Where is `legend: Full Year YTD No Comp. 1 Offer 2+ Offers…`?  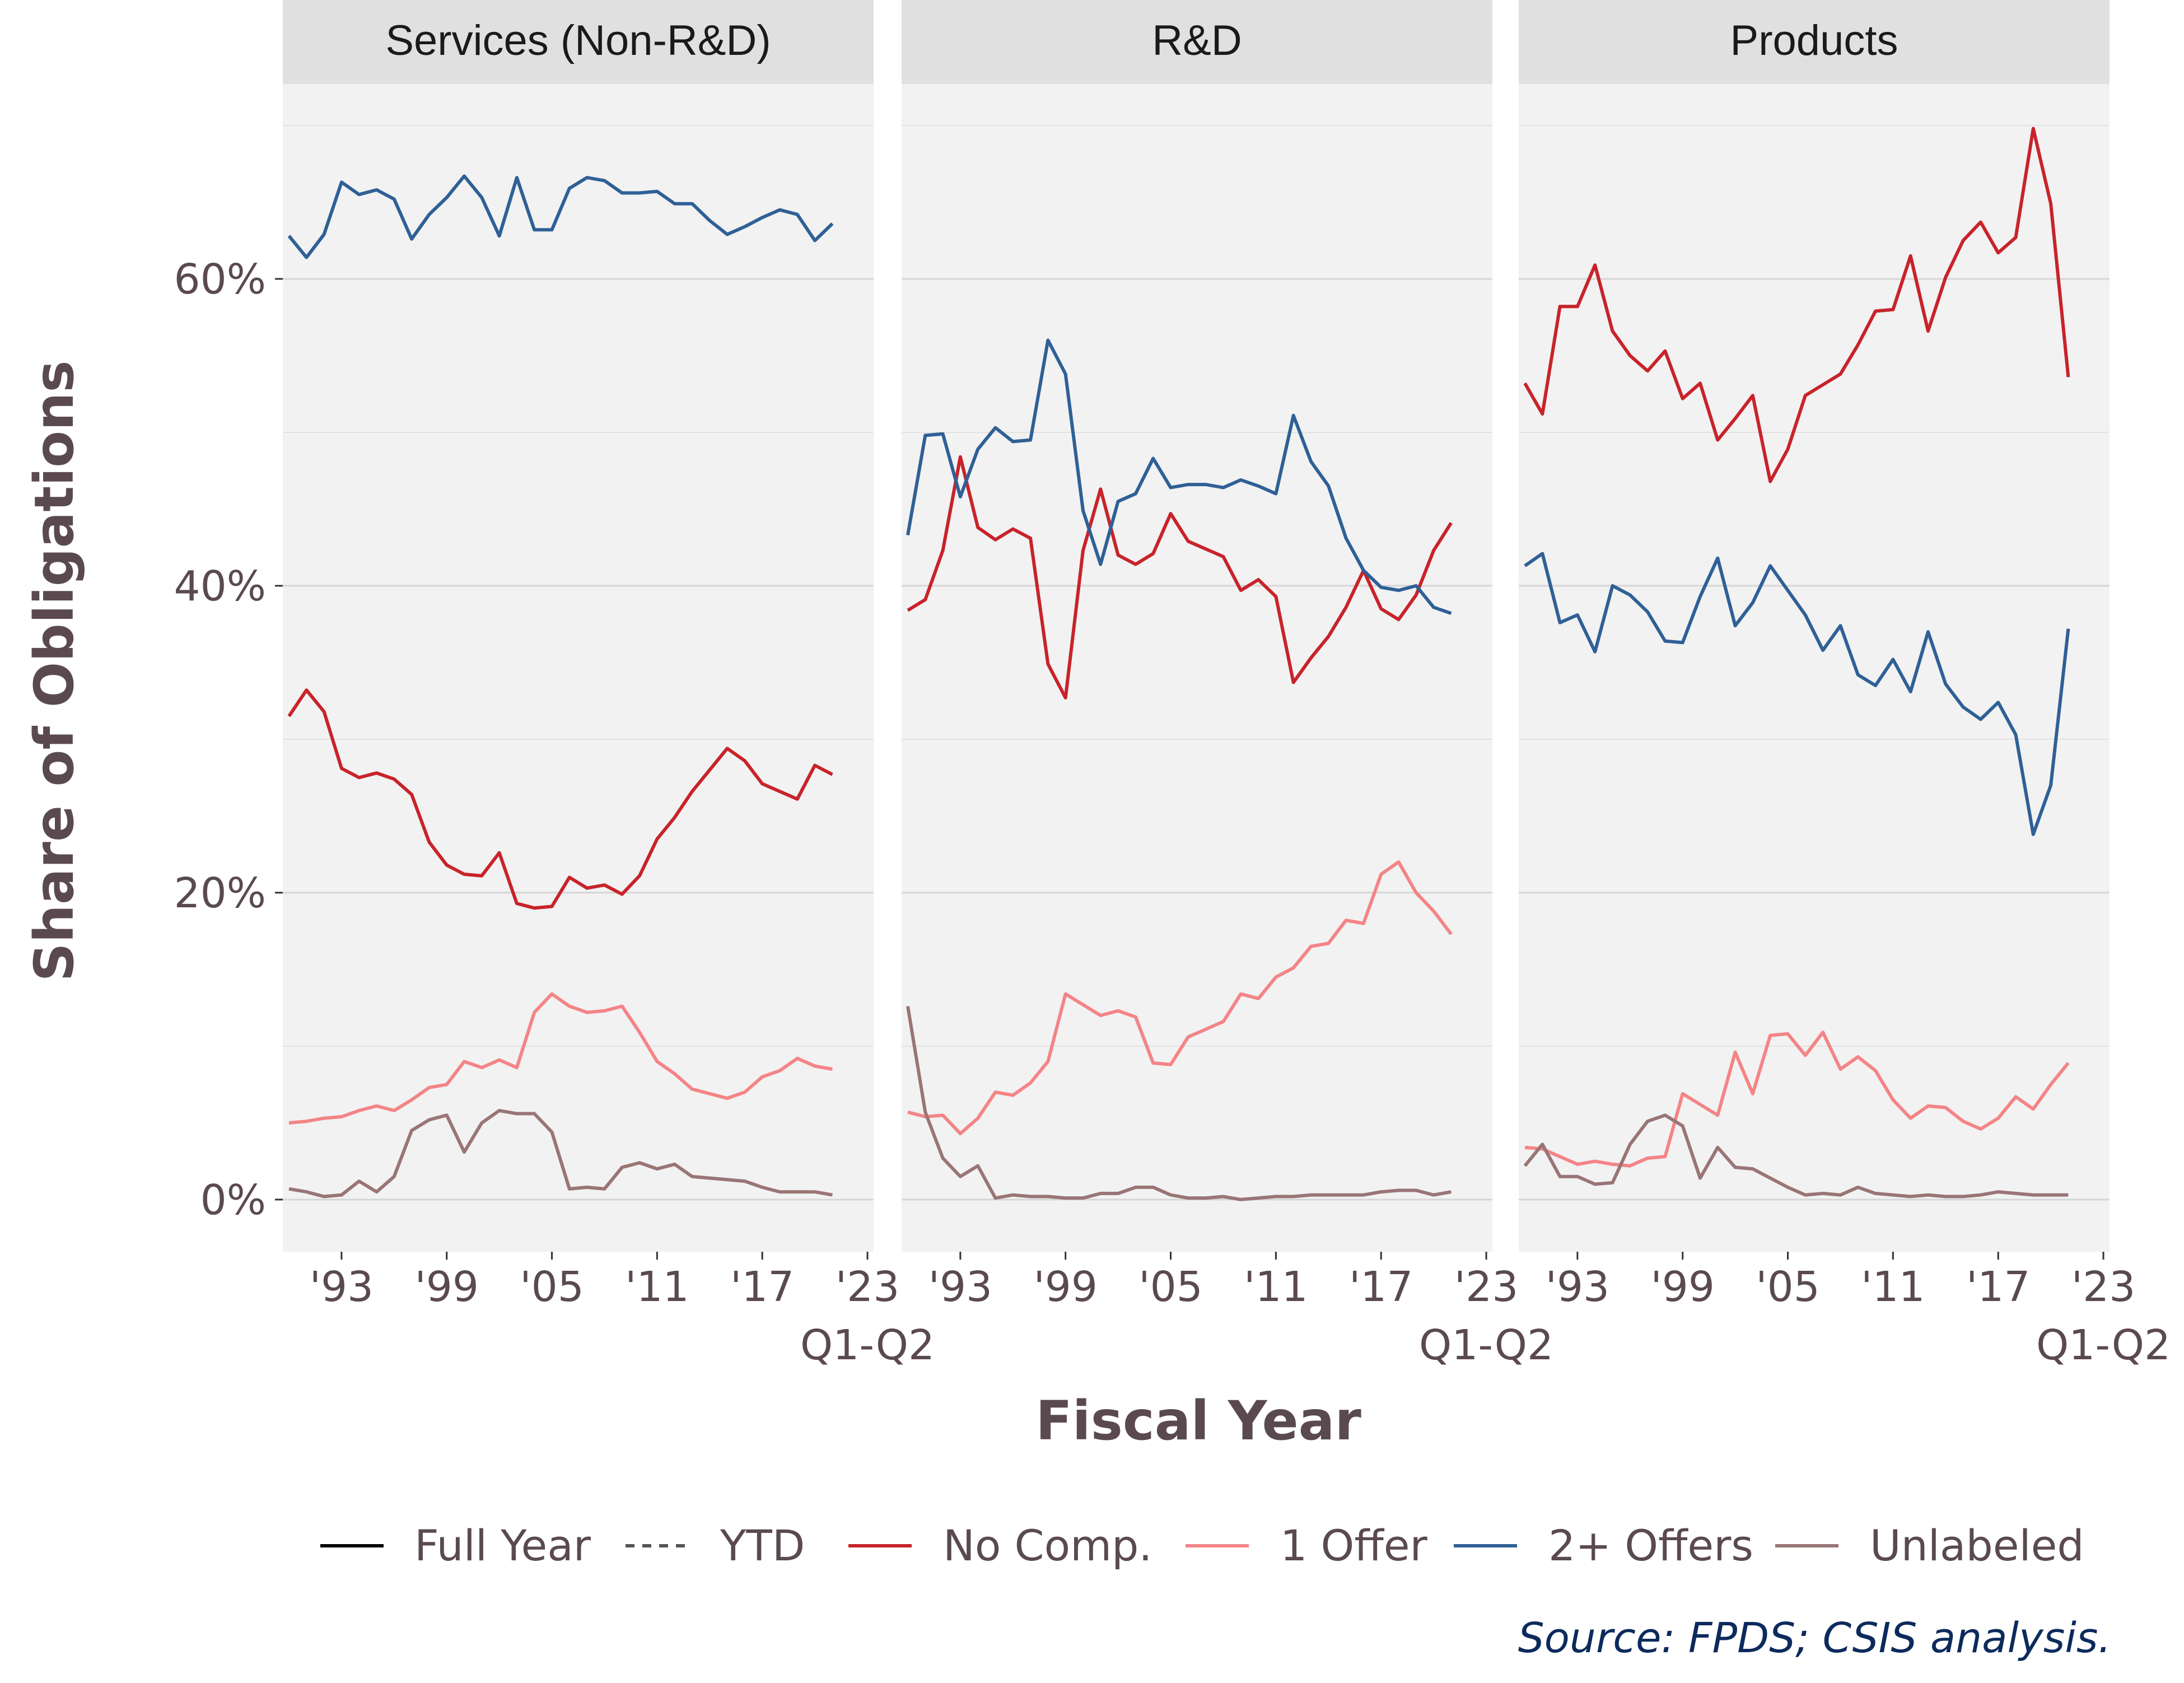
legend: Full Year YTD No Comp. 1 Offer 2+ Offers… is located at coordinates (1202, 1546).